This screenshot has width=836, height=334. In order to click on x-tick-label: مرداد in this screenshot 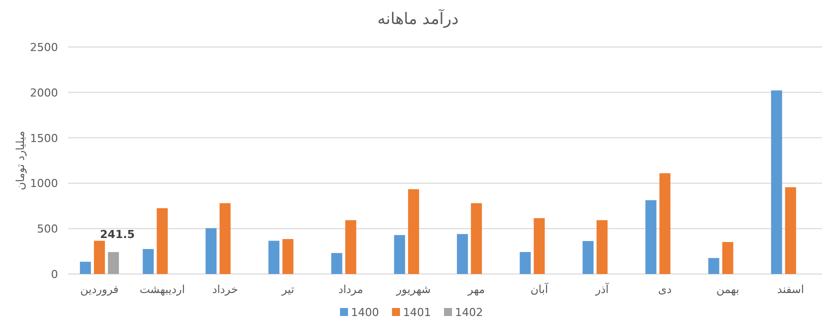, I will do `click(351, 289)`.